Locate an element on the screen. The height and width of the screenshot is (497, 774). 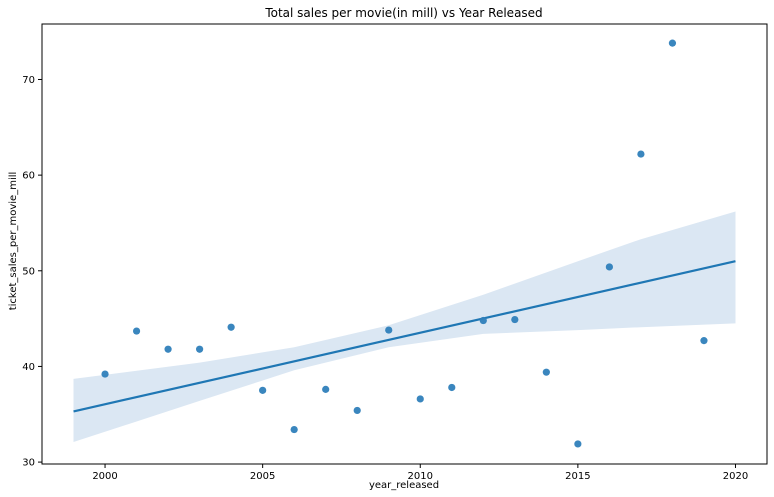
y-tick-label: 40 is located at coordinates (28, 367).